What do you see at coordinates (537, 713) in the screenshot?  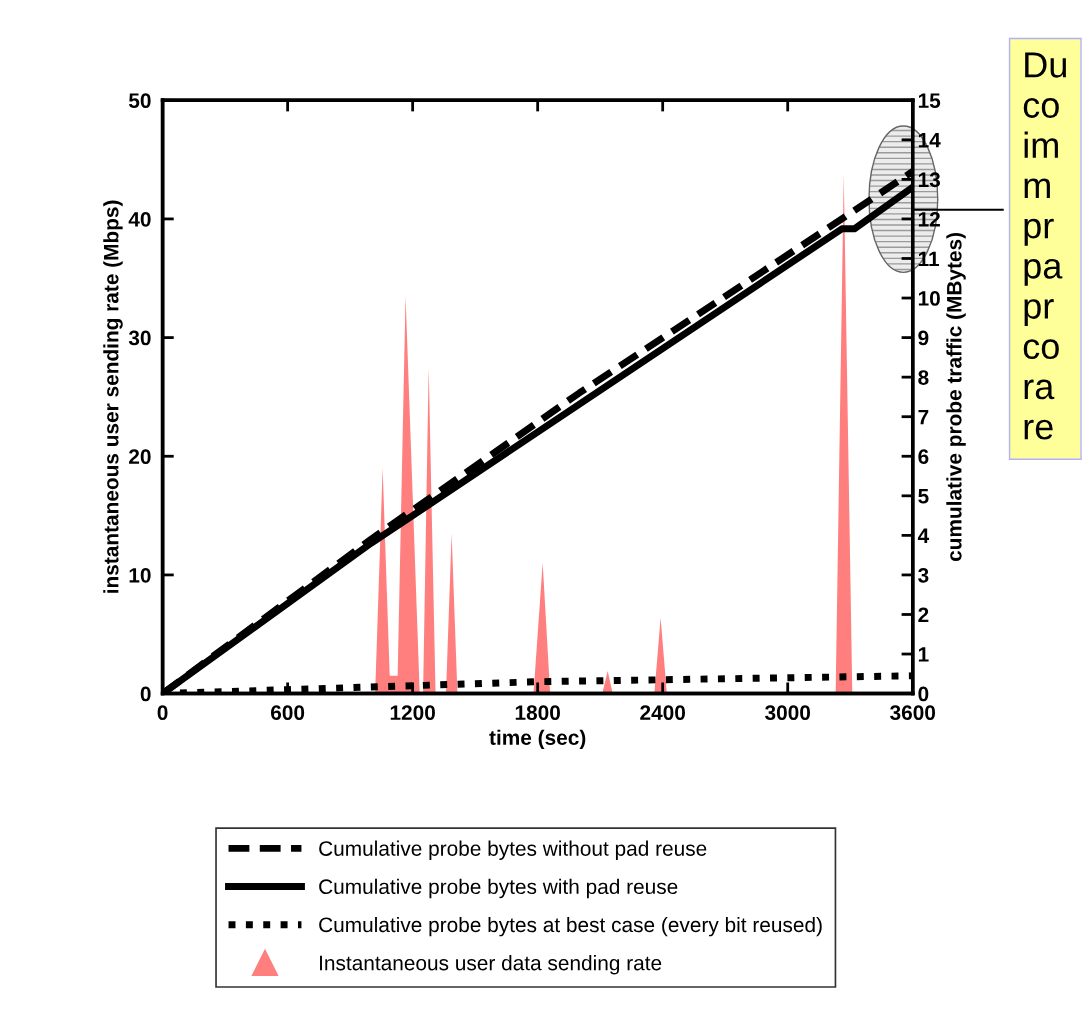 I see `x-tick-label: 1800` at bounding box center [537, 713].